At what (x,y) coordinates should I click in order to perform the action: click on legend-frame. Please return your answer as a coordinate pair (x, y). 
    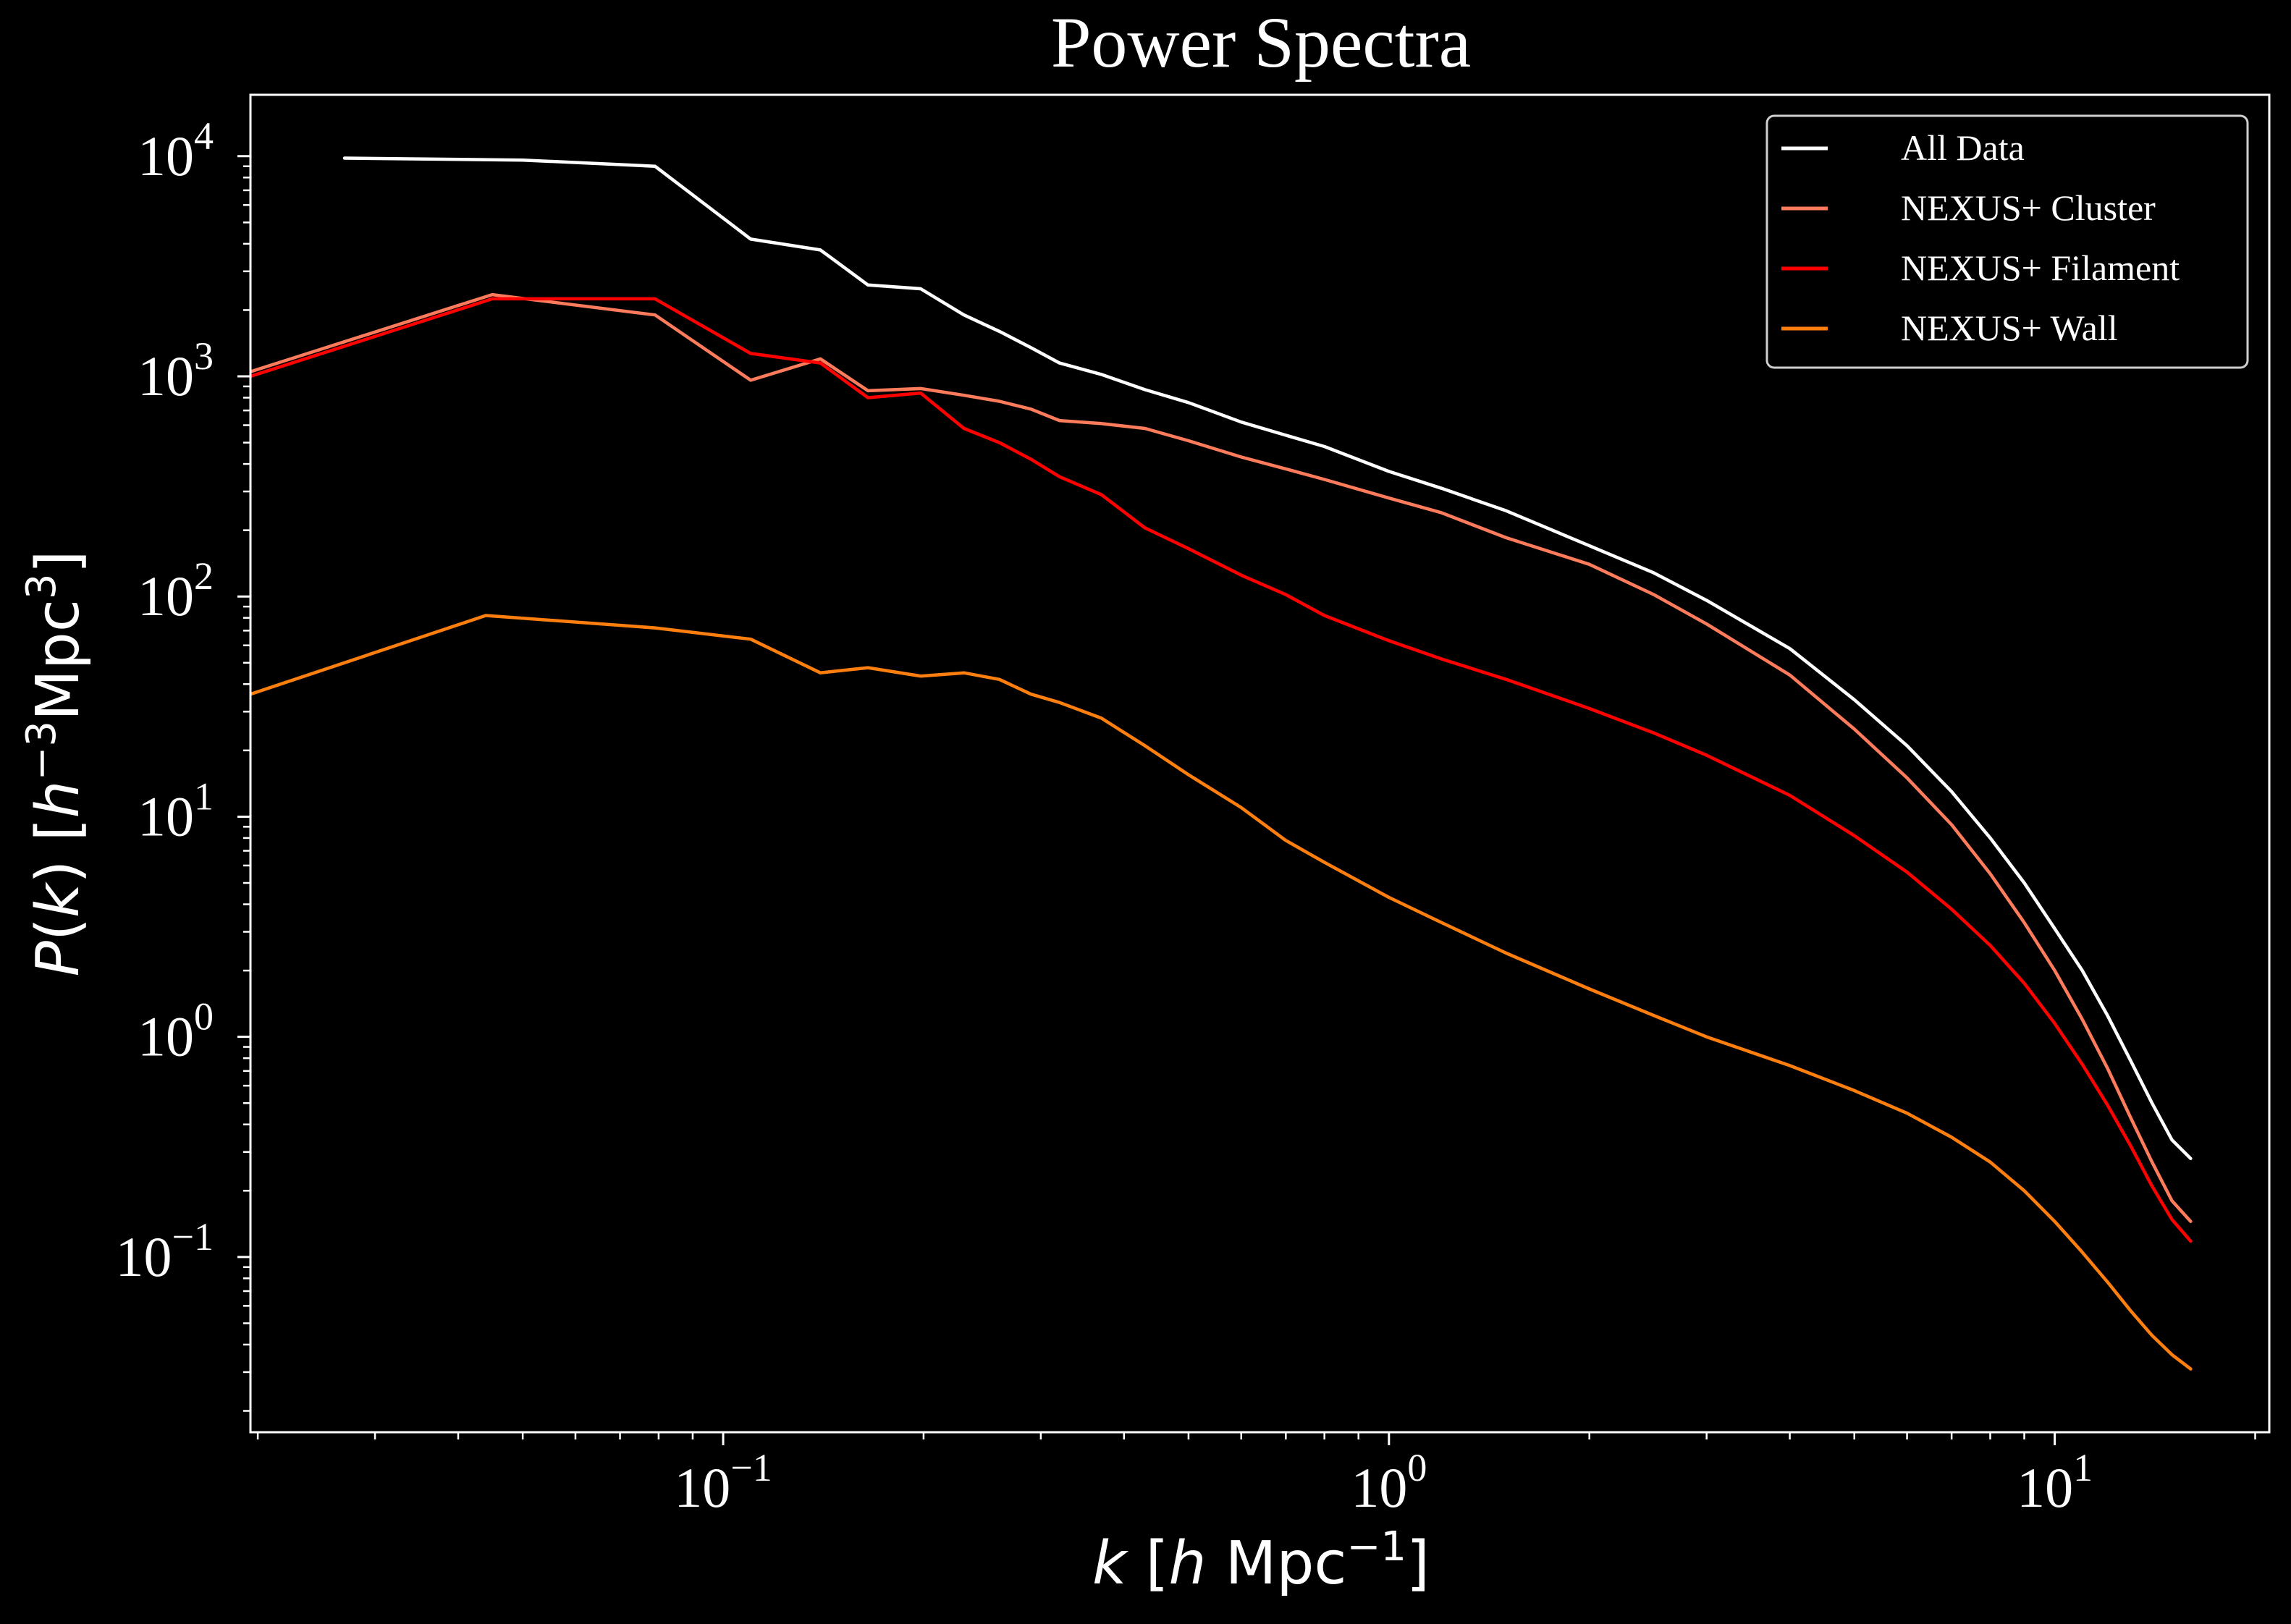
    Looking at the image, I should click on (2007, 241).